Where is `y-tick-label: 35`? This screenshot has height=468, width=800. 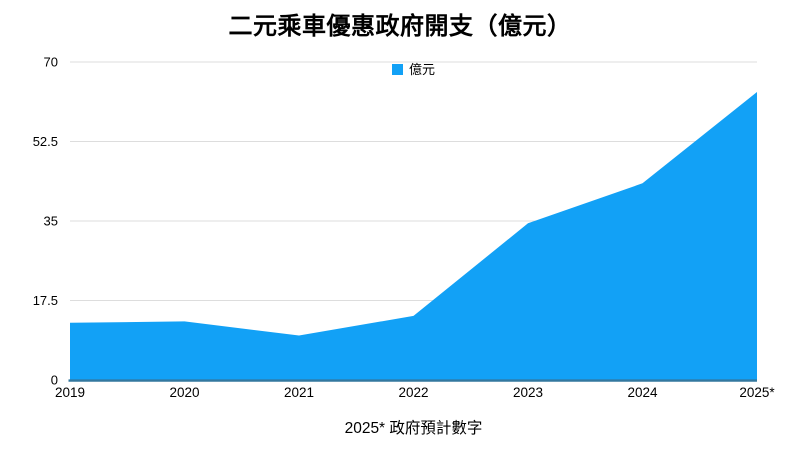 y-tick-label: 35 is located at coordinates (51, 221).